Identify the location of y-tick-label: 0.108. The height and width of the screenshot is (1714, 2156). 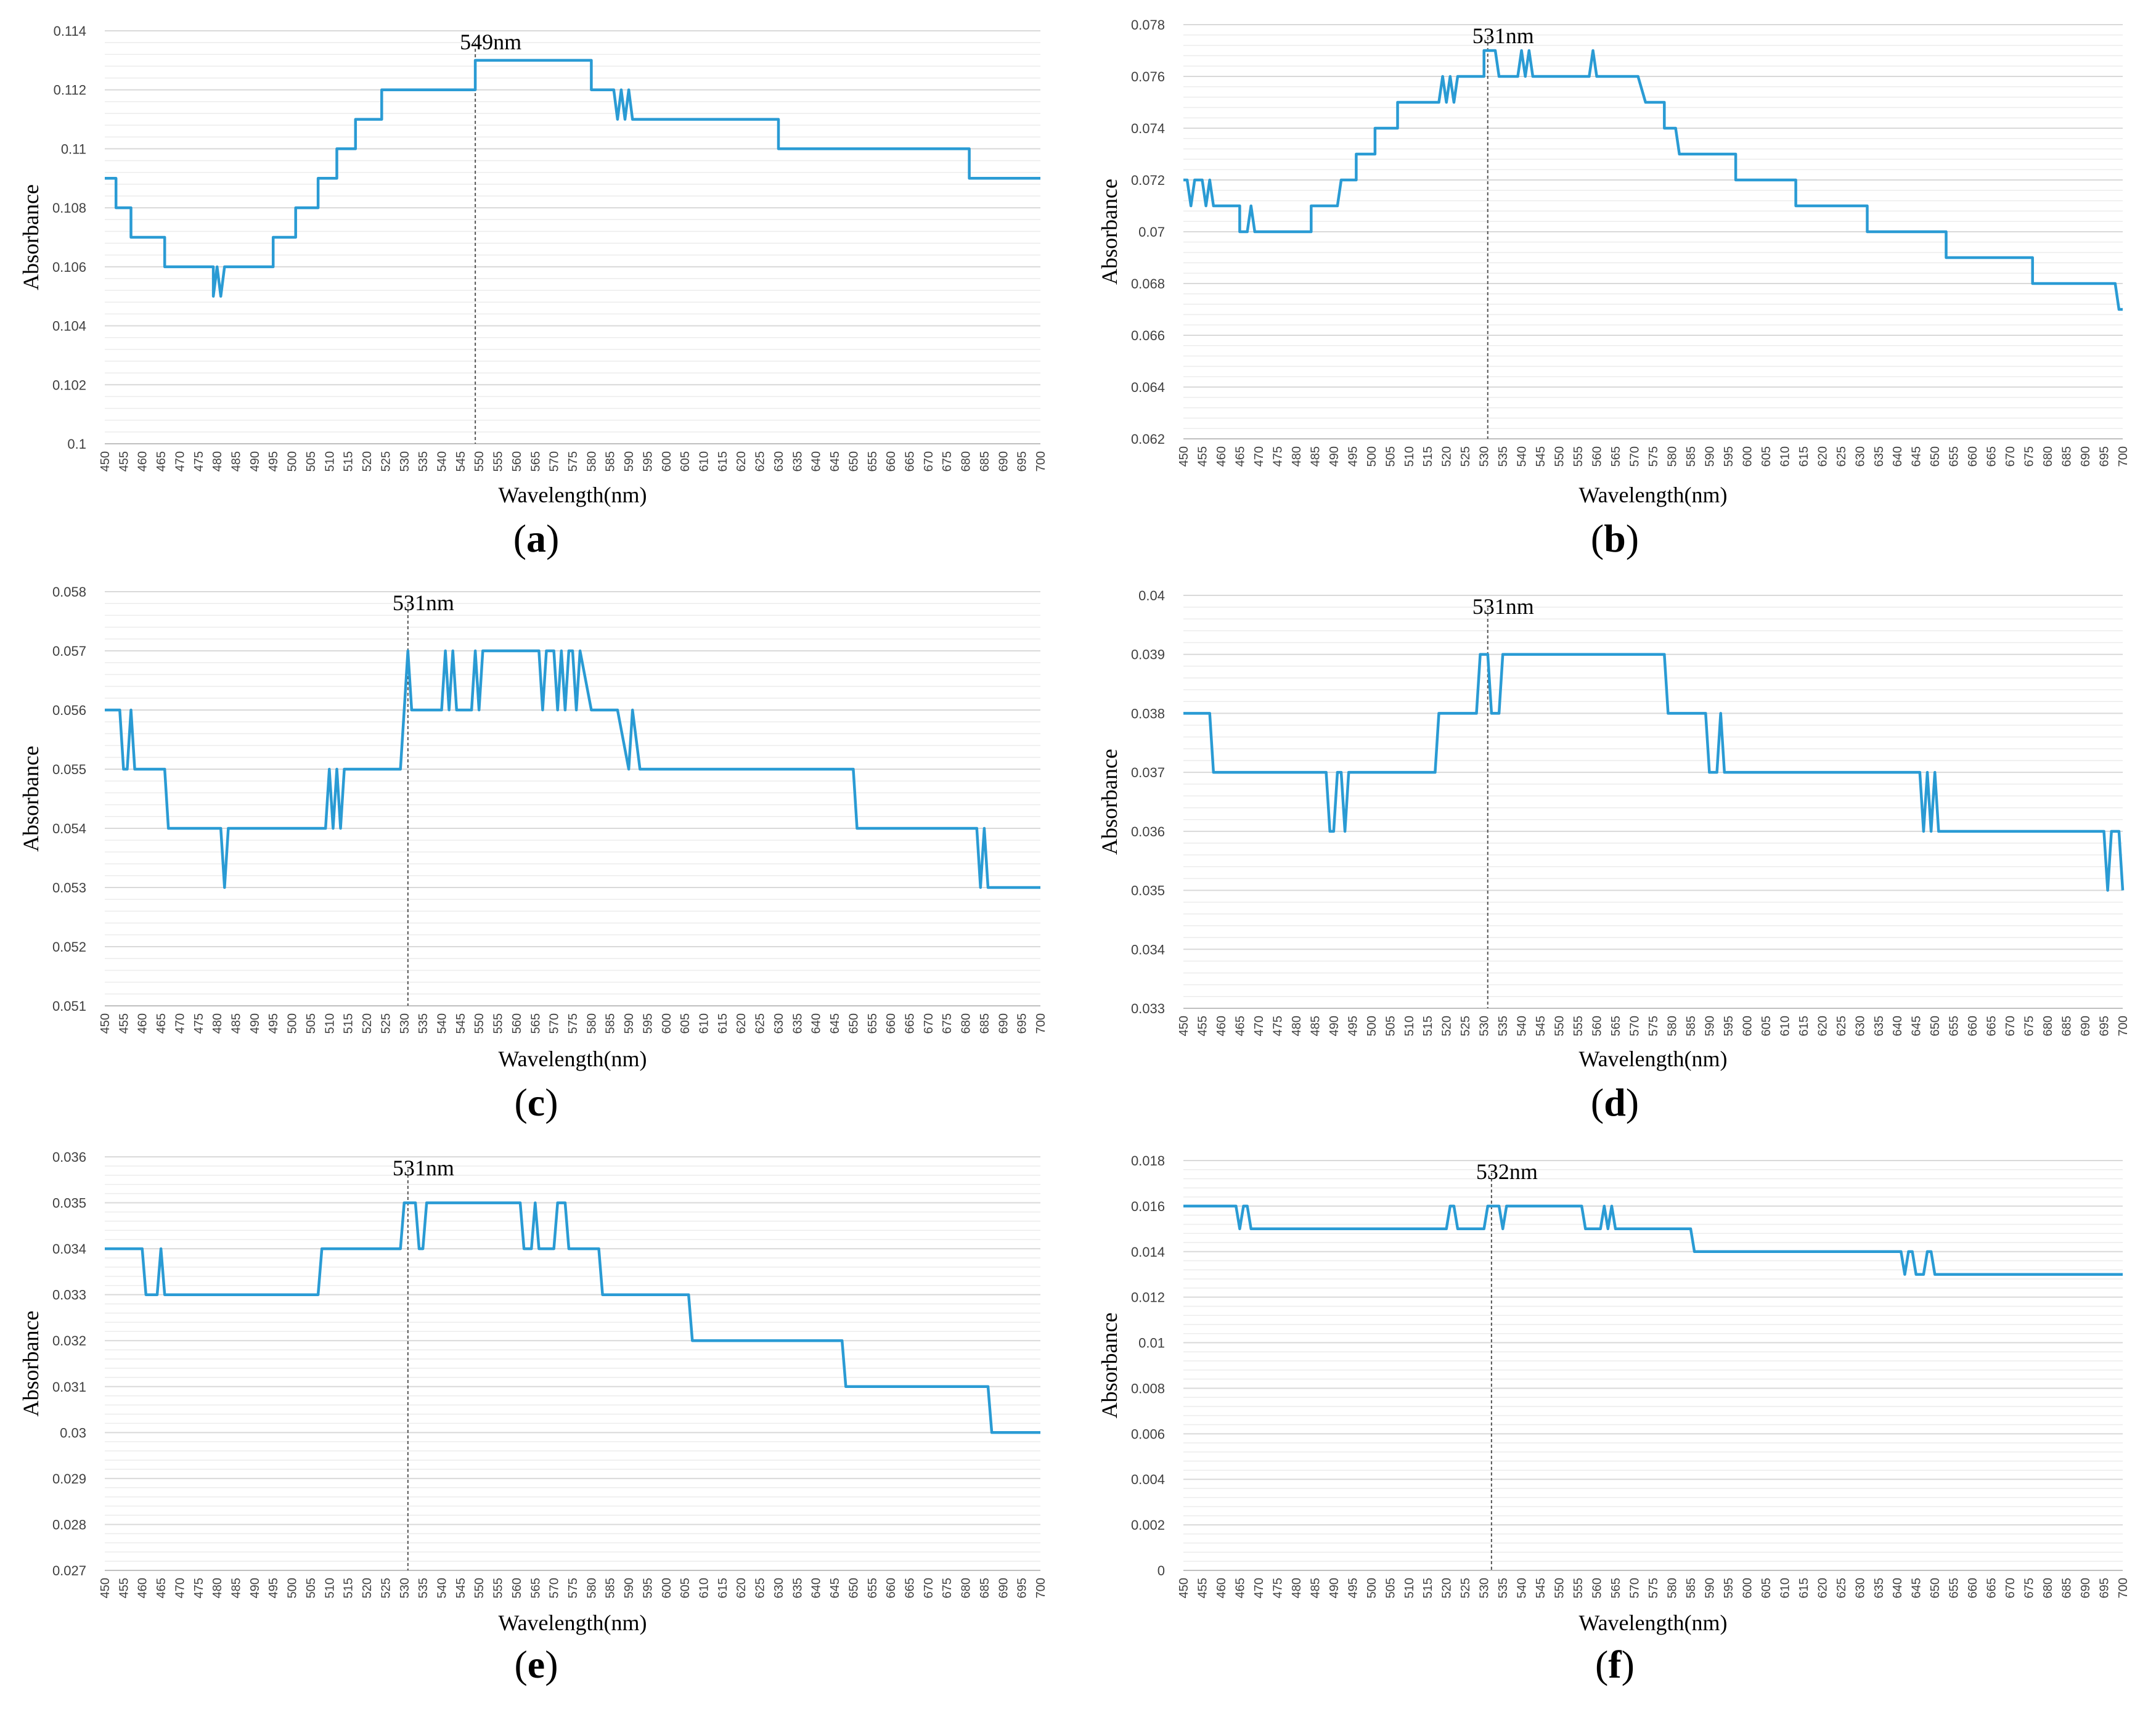
(69, 208).